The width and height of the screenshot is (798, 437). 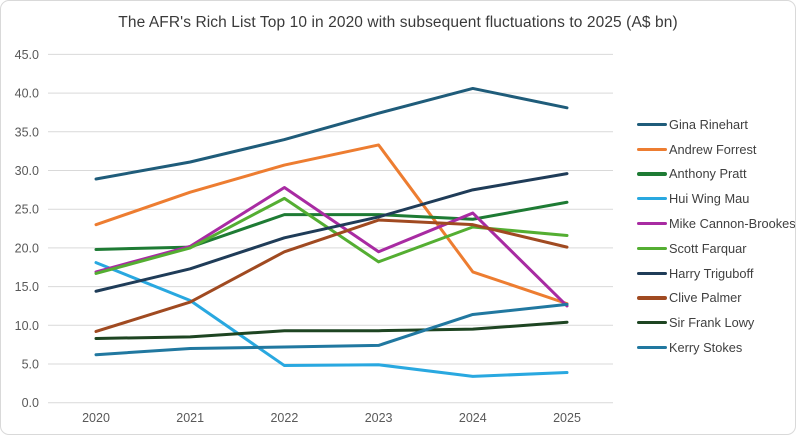 What do you see at coordinates (30, 403) in the screenshot?
I see `y-tick-label: 0.0` at bounding box center [30, 403].